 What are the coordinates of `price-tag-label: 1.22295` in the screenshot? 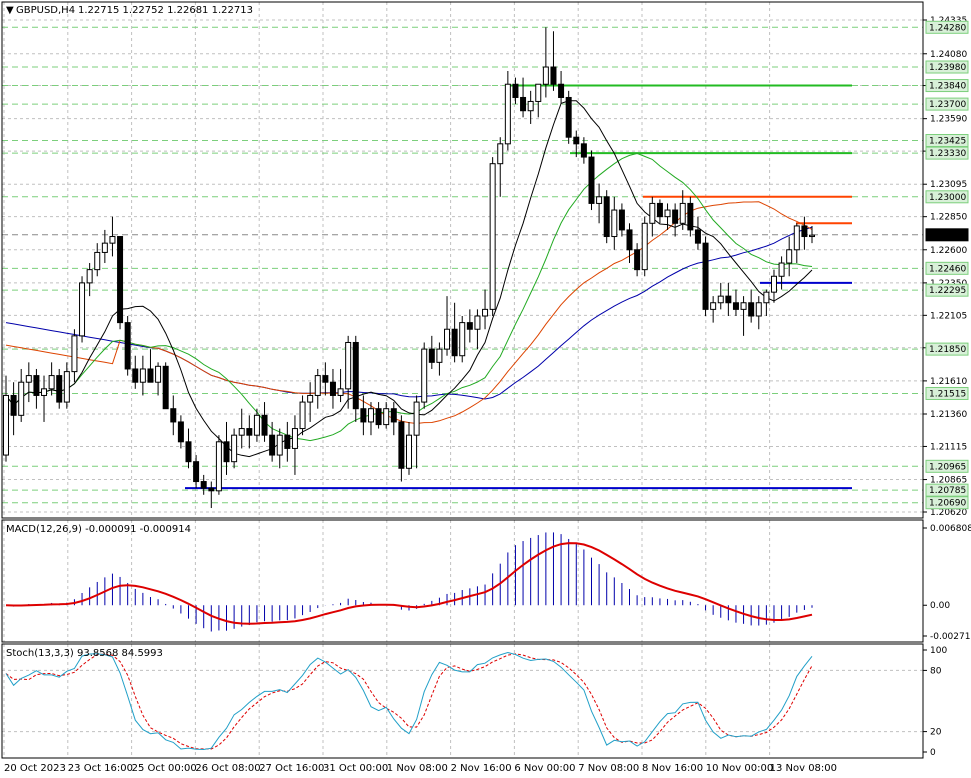 It's located at (947, 291).